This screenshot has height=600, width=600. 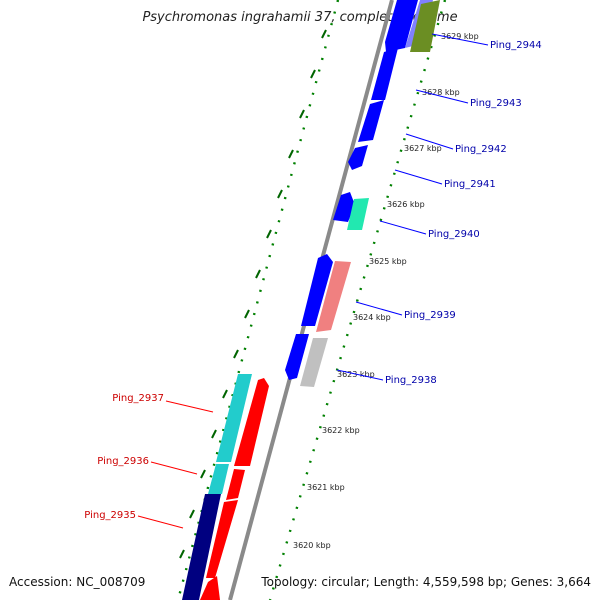 I want to click on gene-ping-2939-blue-arrow, so click(x=317, y=290).